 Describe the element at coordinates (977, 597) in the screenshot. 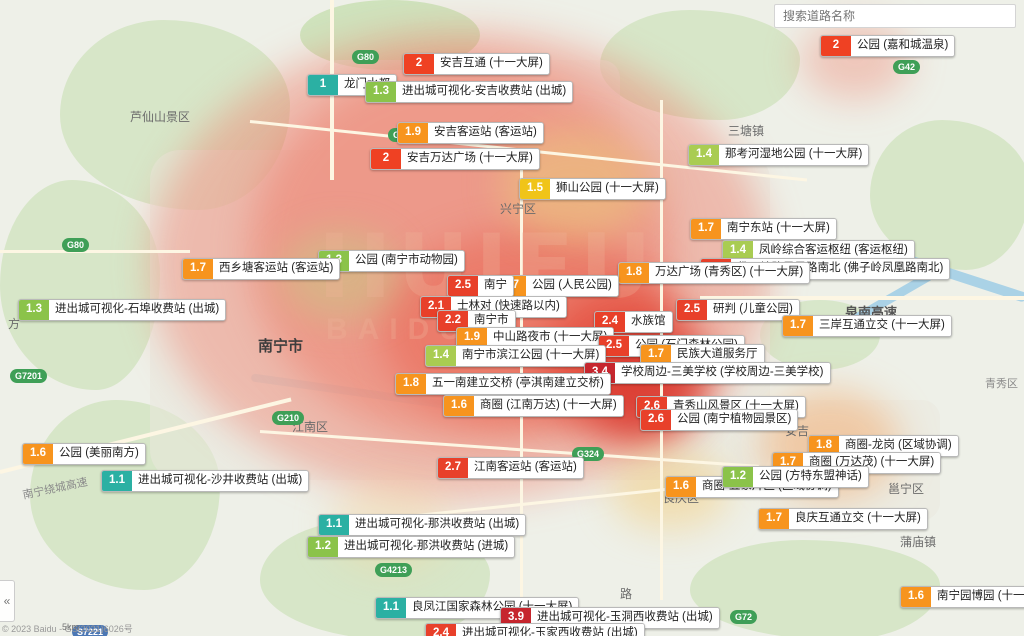

I see `poi-marker-label: 南宁园博园 (十一大屏)` at that location.